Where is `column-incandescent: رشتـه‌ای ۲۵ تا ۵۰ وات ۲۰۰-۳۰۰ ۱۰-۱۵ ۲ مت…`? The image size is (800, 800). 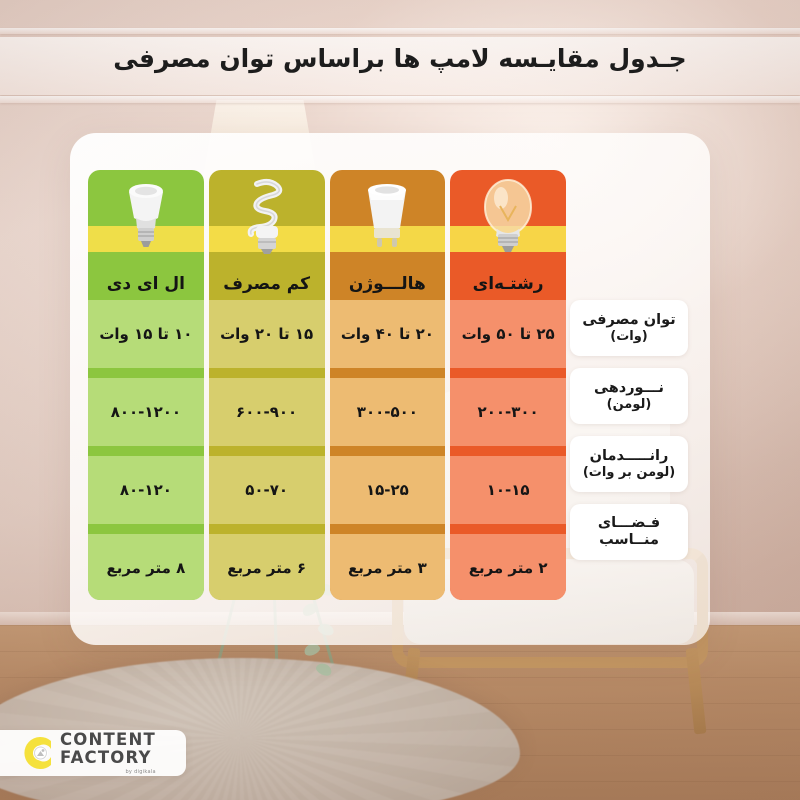 column-incandescent: رشتـه‌ای ۲۵ تا ۵۰ وات ۲۰۰-۳۰۰ ۱۰-۱۵ ۲ مت… is located at coordinates (508, 385).